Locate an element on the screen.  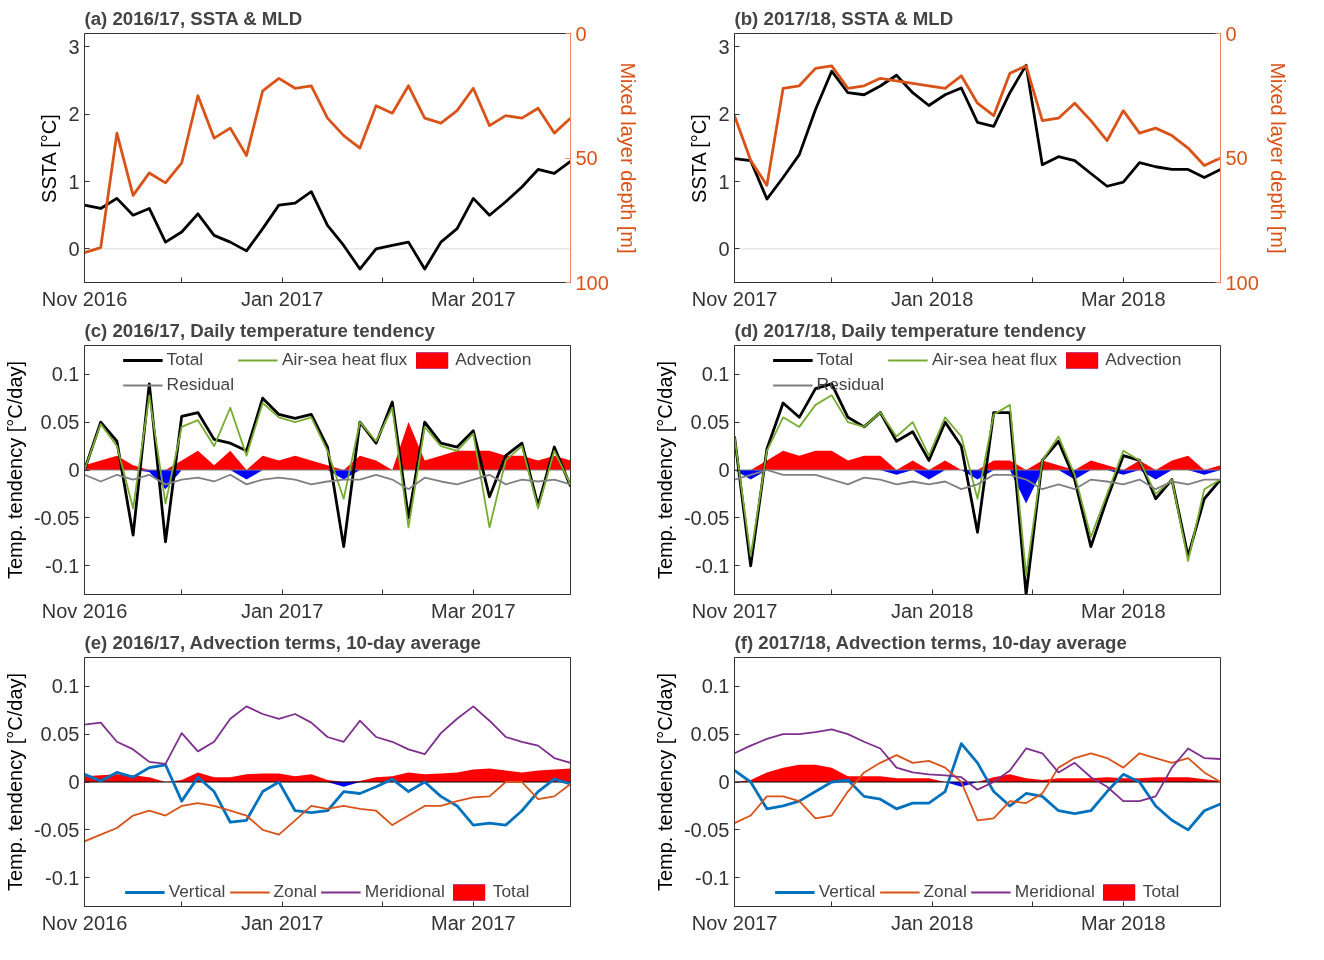
chart-title: (c) 2016/17, Daily temperature tendency is located at coordinates (260, 330).